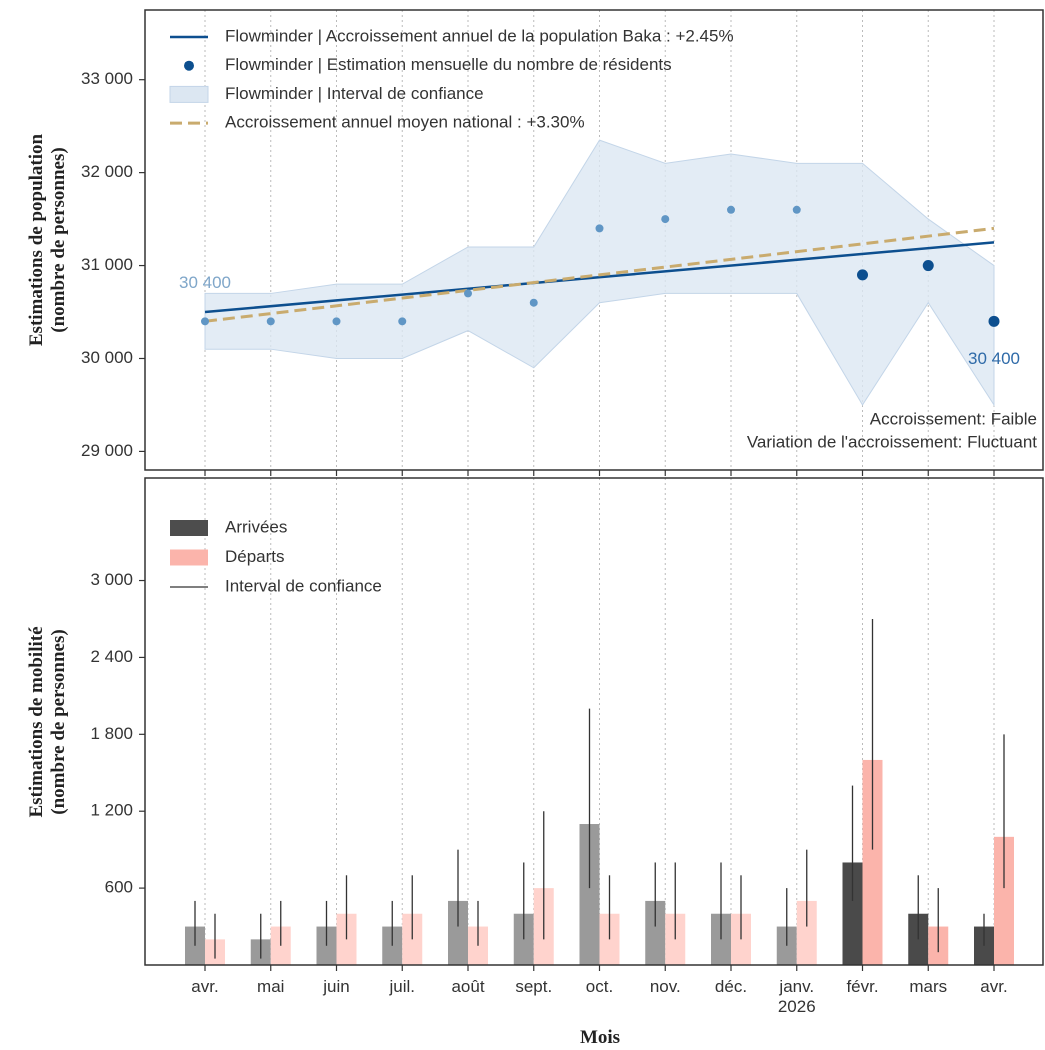  What do you see at coordinates (892, 441) in the screenshot?
I see `note: Variation de l'accroissement: Fluctuant` at bounding box center [892, 441].